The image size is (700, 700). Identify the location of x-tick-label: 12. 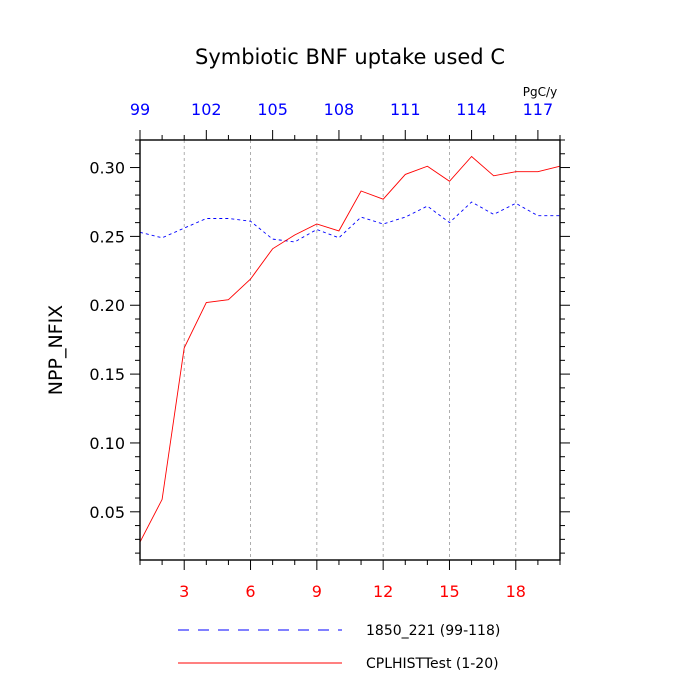
(383, 591).